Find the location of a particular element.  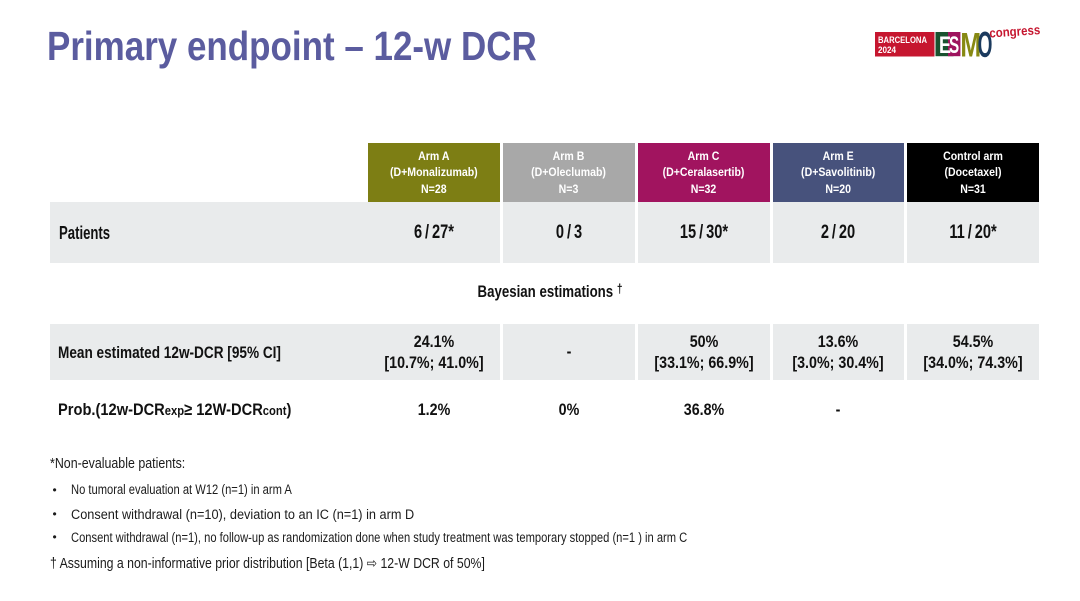

svg-text: E is located at coordinates (945, 45).